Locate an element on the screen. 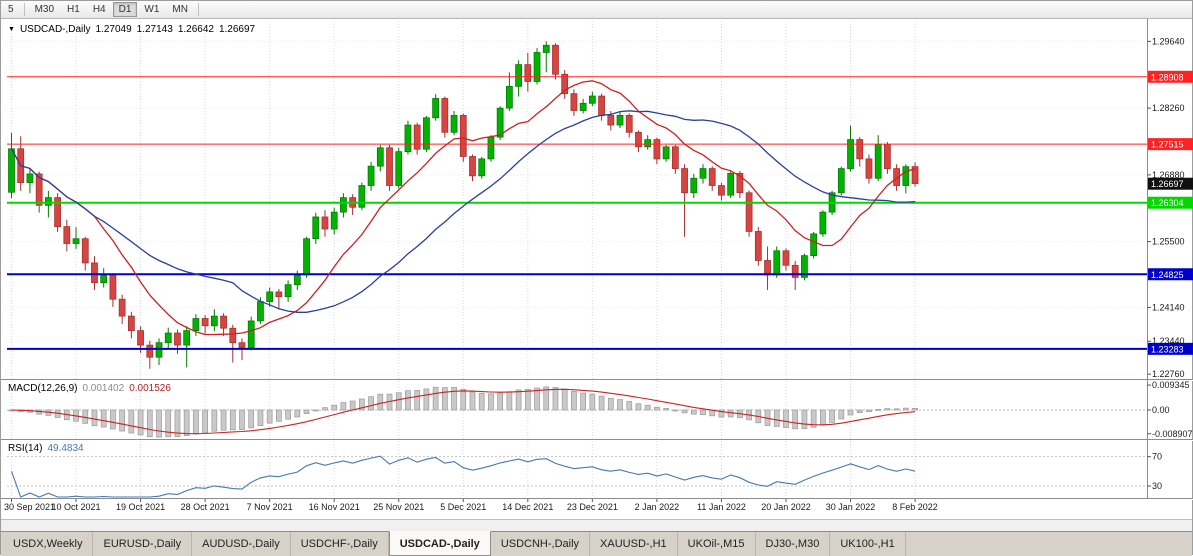 The height and width of the screenshot is (556, 1193). date-axis-label: 5 Dec 2021 is located at coordinates (463, 507).